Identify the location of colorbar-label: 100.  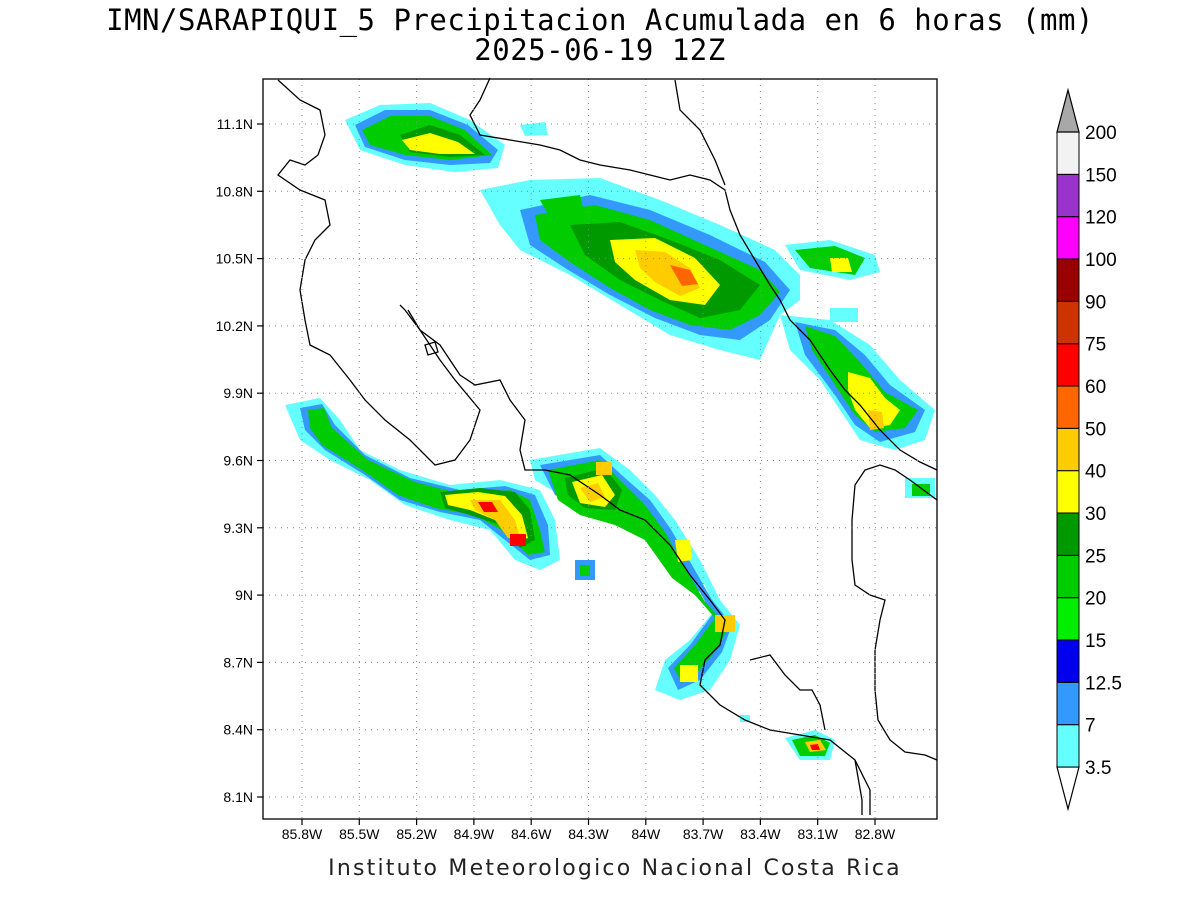
(1101, 260).